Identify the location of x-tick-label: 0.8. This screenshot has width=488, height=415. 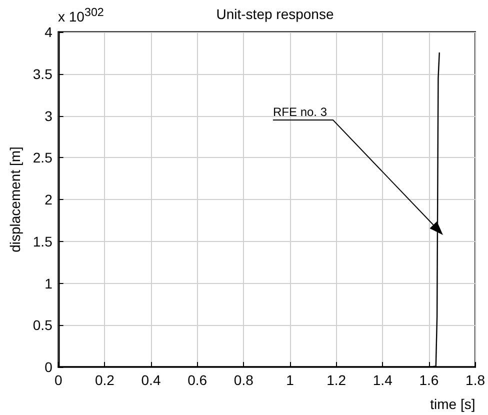
(244, 380).